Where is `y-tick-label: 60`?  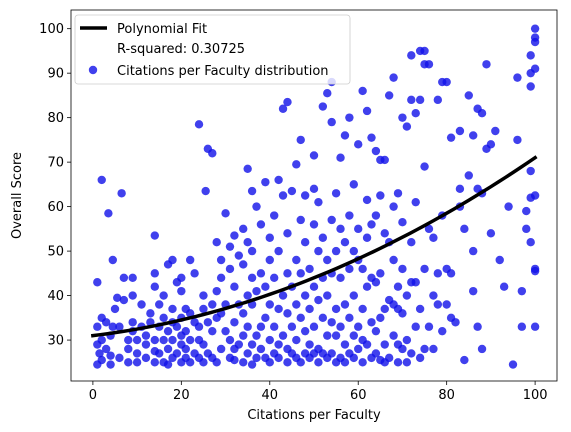 y-tick-label: 60 is located at coordinates (55, 207).